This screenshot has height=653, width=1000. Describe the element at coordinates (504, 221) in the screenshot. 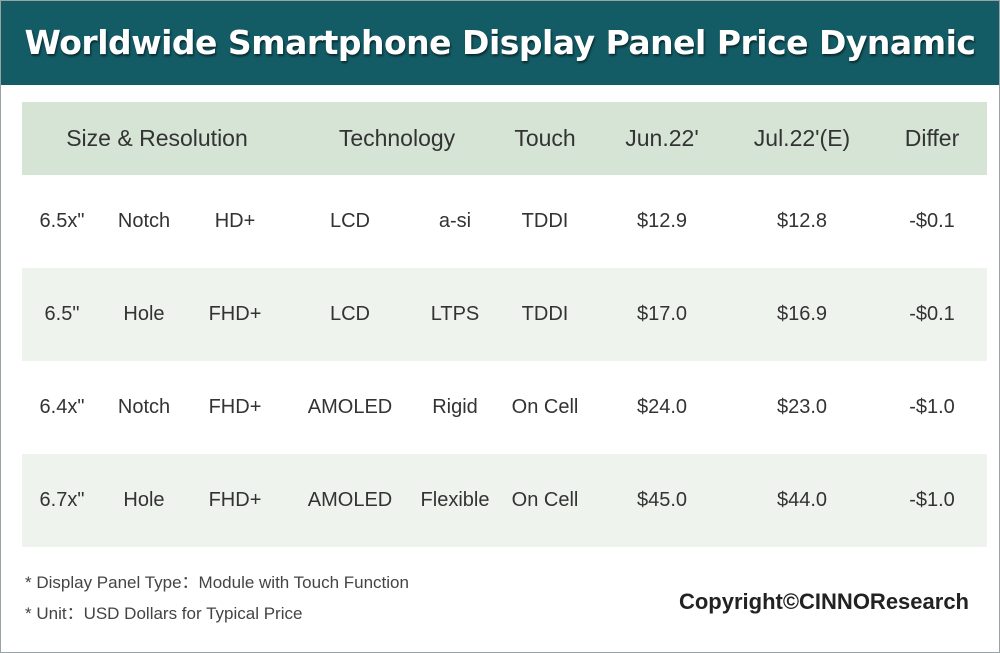

I see `table-row: 6.5x" Notch HD+ LCD a-si TDDI $12.9 $12.8 -$0.1` at that location.